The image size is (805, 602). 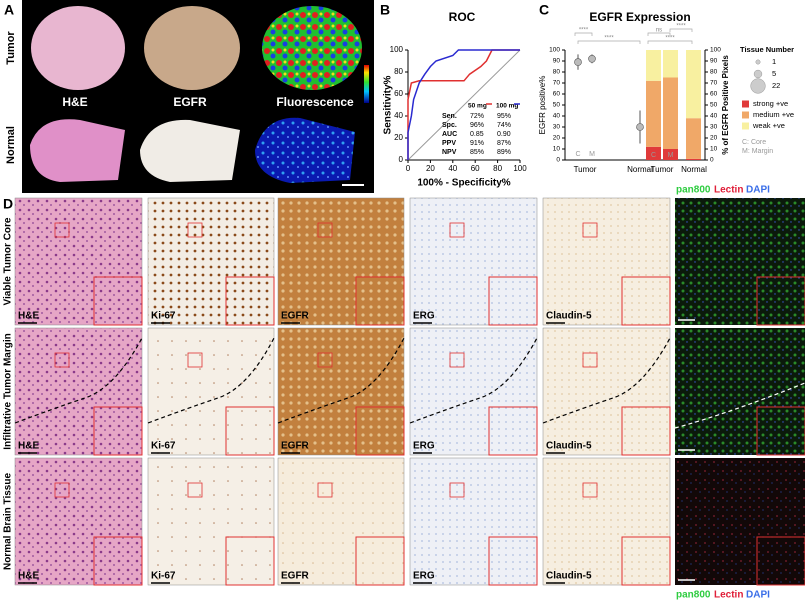 I want to click on tumor-fluorescence-section, so click(x=312, y=48).